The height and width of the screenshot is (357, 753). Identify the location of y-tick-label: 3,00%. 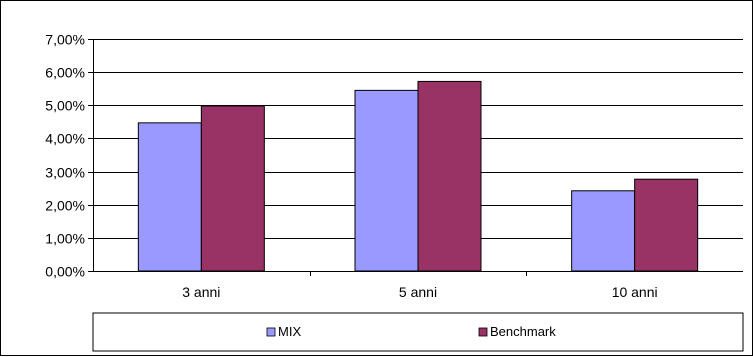
(65, 173).